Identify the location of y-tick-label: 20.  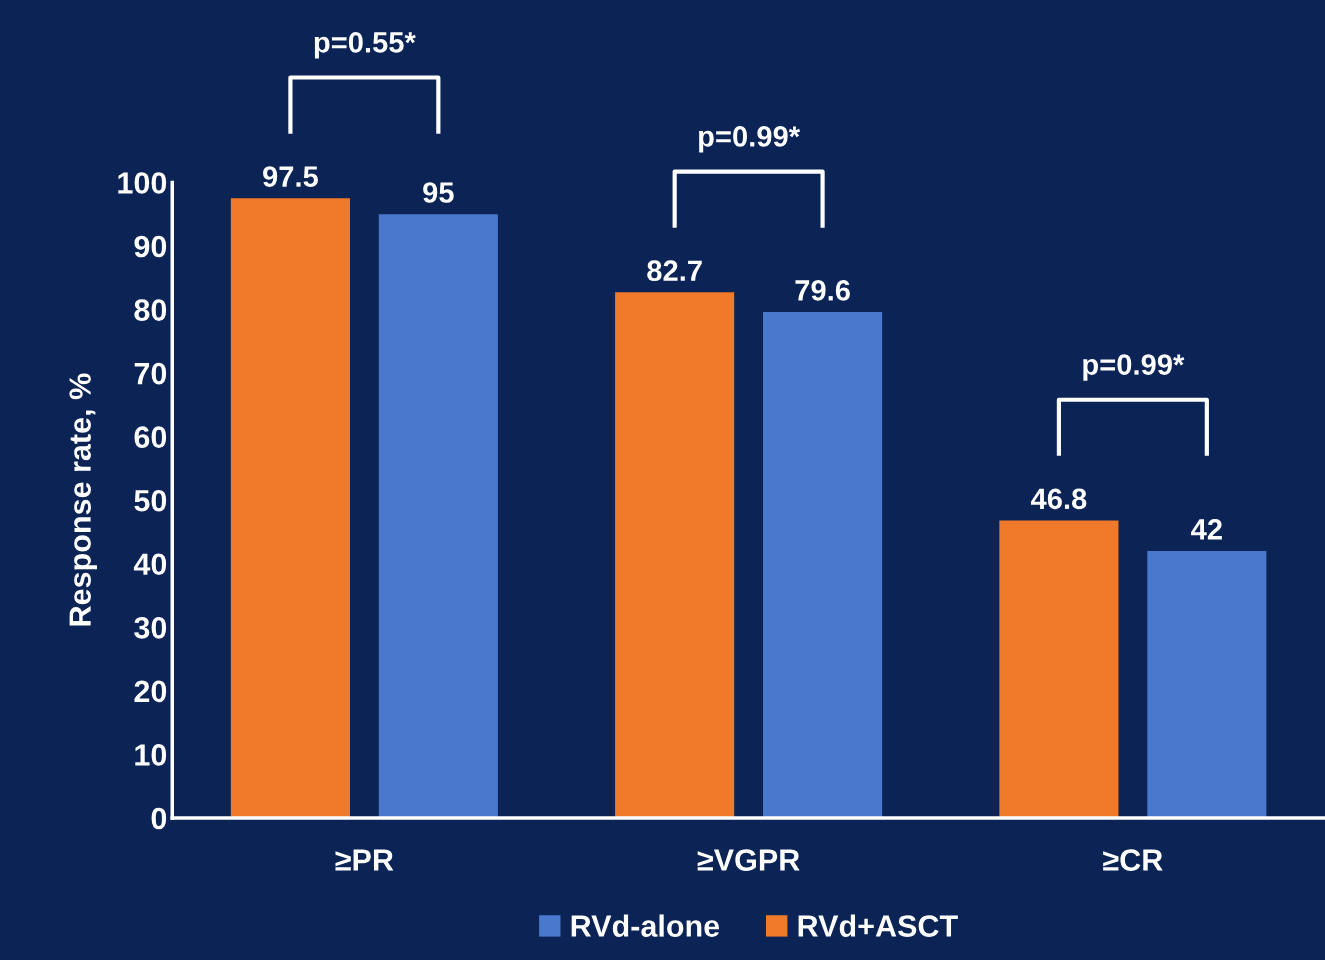
(150, 691).